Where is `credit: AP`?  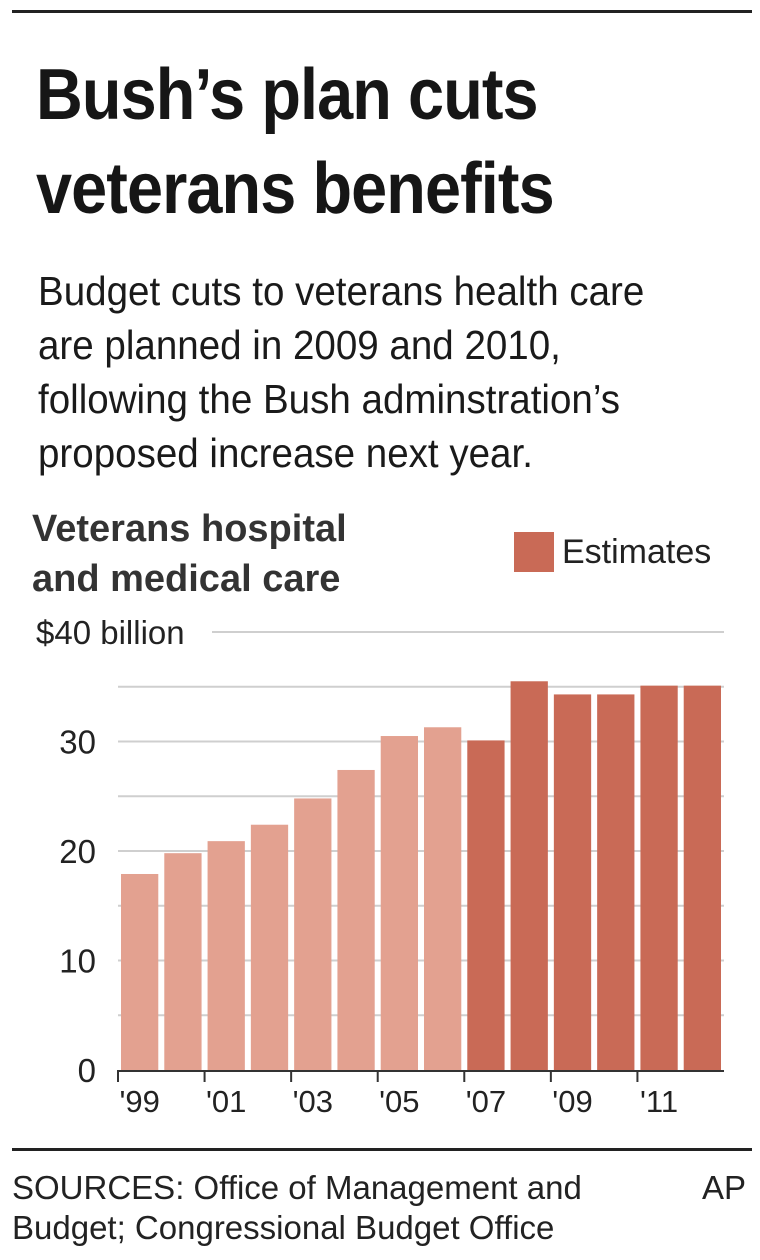 credit: AP is located at coordinates (723, 1187).